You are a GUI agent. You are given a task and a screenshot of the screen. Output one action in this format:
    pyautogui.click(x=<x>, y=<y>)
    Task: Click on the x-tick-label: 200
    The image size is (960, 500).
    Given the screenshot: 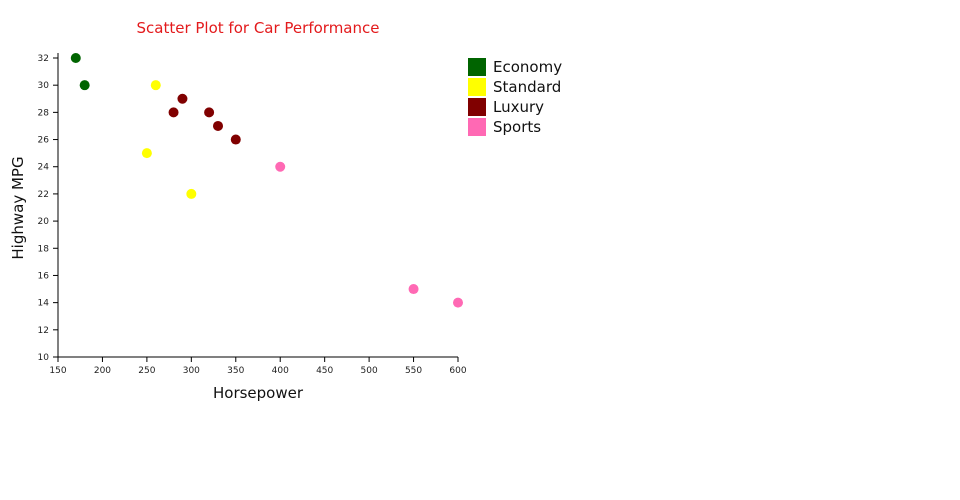 What is the action you would take?
    pyautogui.click(x=102, y=371)
    